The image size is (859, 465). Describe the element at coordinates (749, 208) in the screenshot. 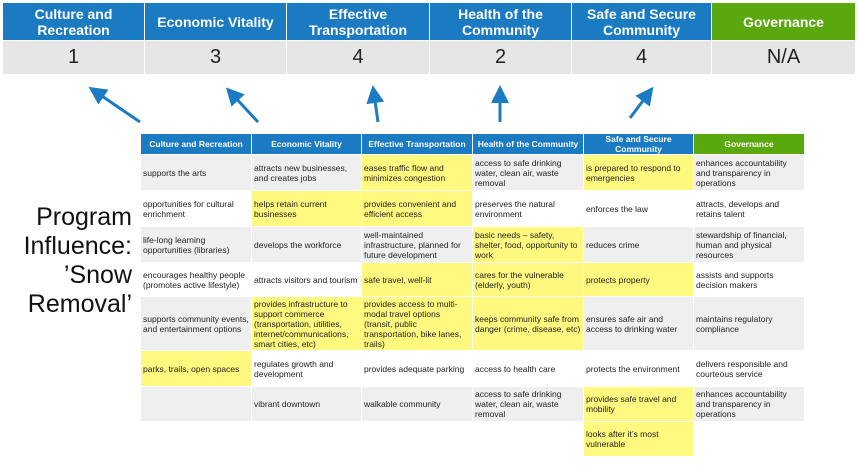

I see `table-cell: attracts, develops and retains talent` at that location.